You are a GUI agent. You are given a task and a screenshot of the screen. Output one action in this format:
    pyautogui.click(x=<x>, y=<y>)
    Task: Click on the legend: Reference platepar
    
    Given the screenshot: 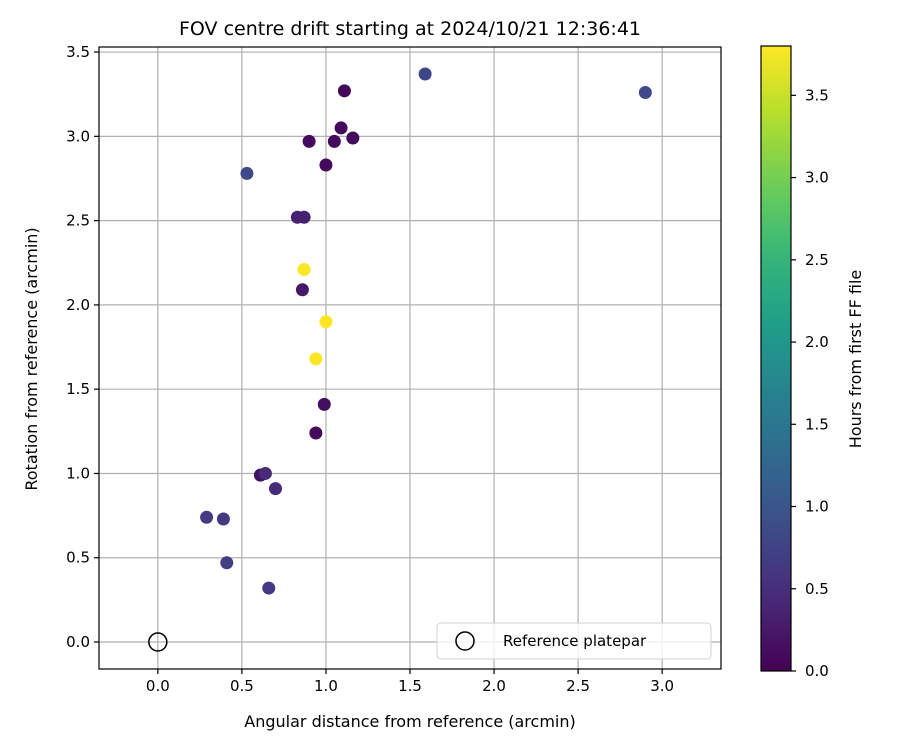 What is the action you would take?
    pyautogui.click(x=574, y=641)
    